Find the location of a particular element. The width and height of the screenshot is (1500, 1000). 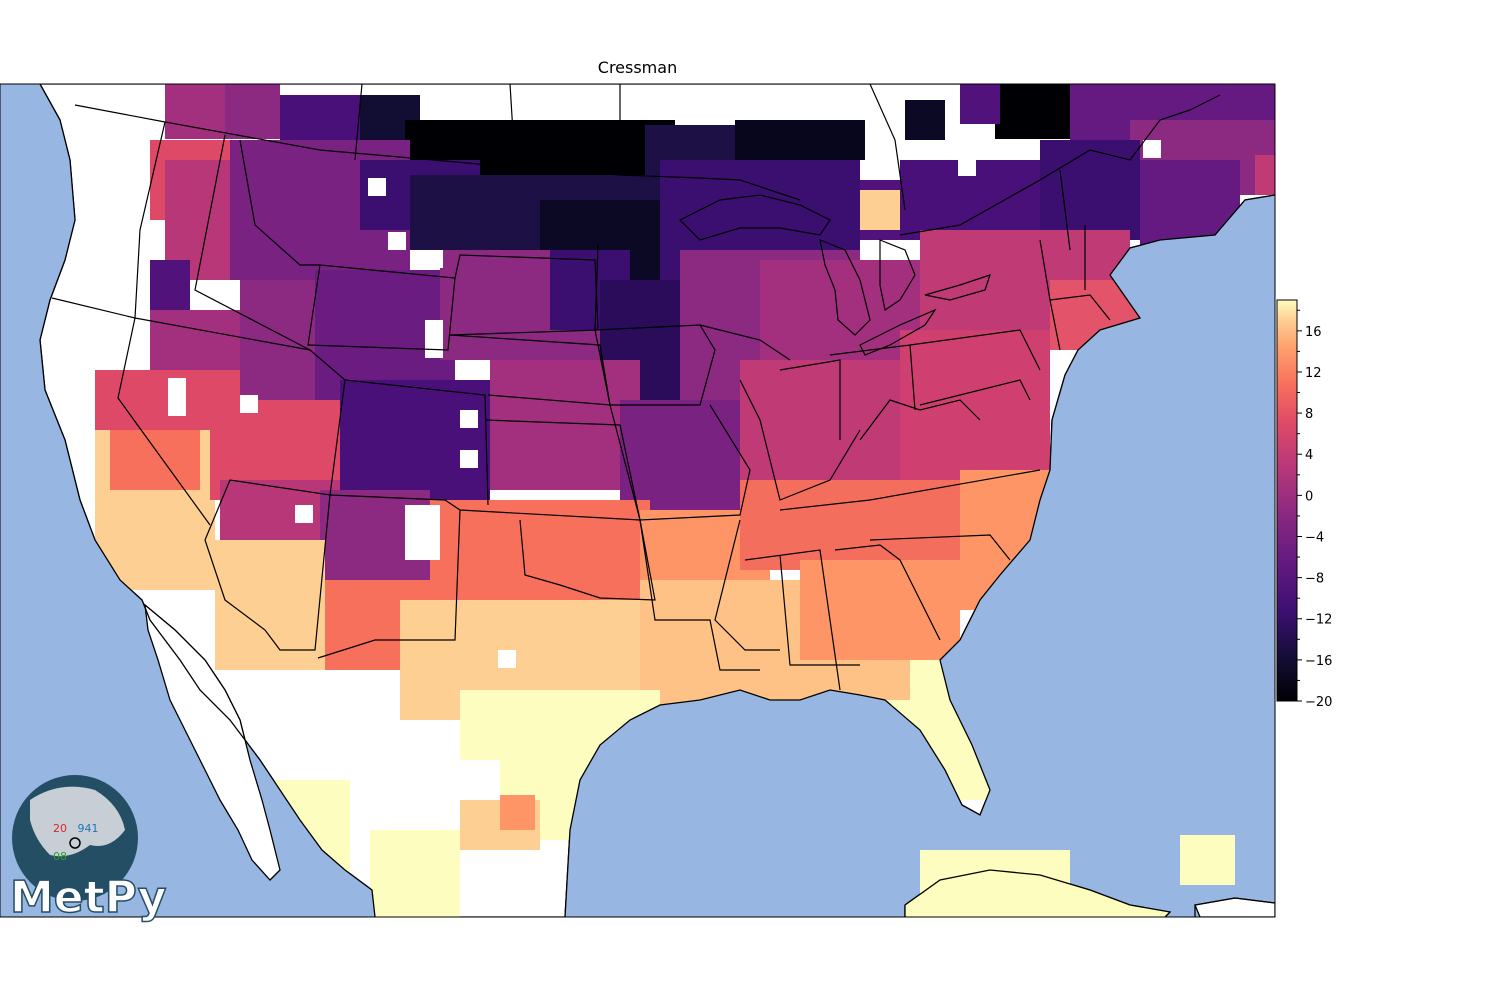

colorbar-tick-label: −12 is located at coordinates (1318, 620).